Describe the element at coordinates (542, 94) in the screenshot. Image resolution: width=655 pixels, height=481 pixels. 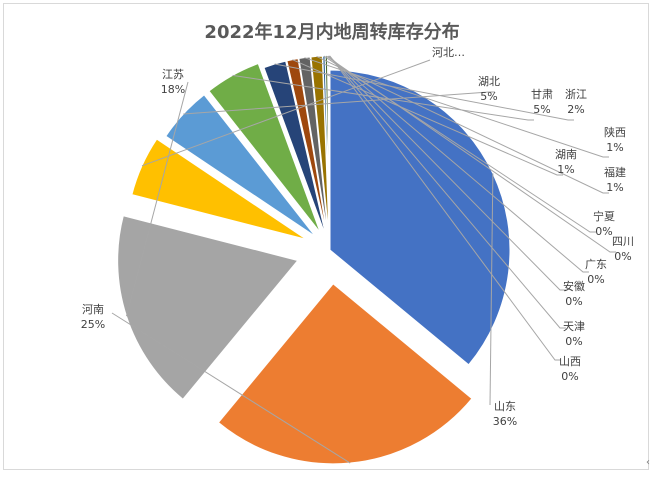
I see `slice-name-label: 甘肃` at that location.